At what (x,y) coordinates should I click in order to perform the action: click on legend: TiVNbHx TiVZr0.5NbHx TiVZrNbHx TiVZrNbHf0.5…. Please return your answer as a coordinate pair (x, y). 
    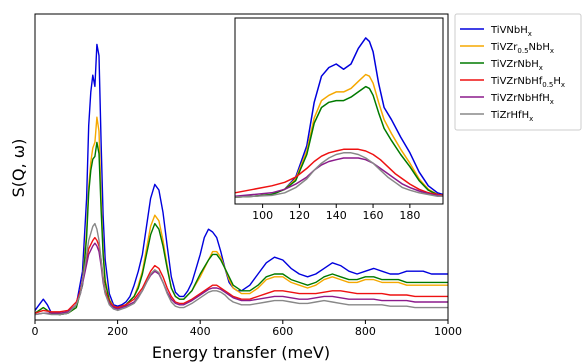
    Looking at the image, I should click on (518, 72).